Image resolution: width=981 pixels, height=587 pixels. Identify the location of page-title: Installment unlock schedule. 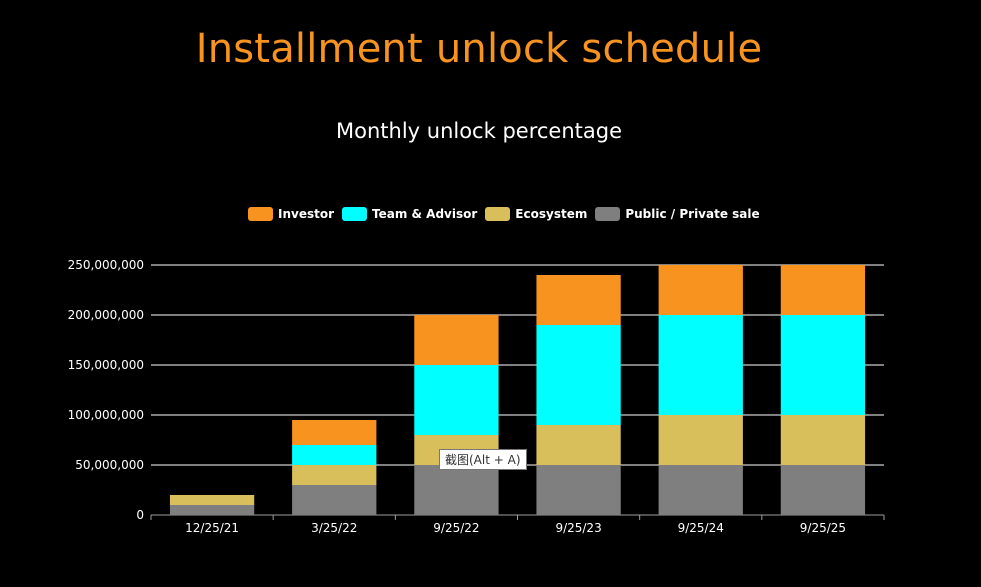
(479, 49).